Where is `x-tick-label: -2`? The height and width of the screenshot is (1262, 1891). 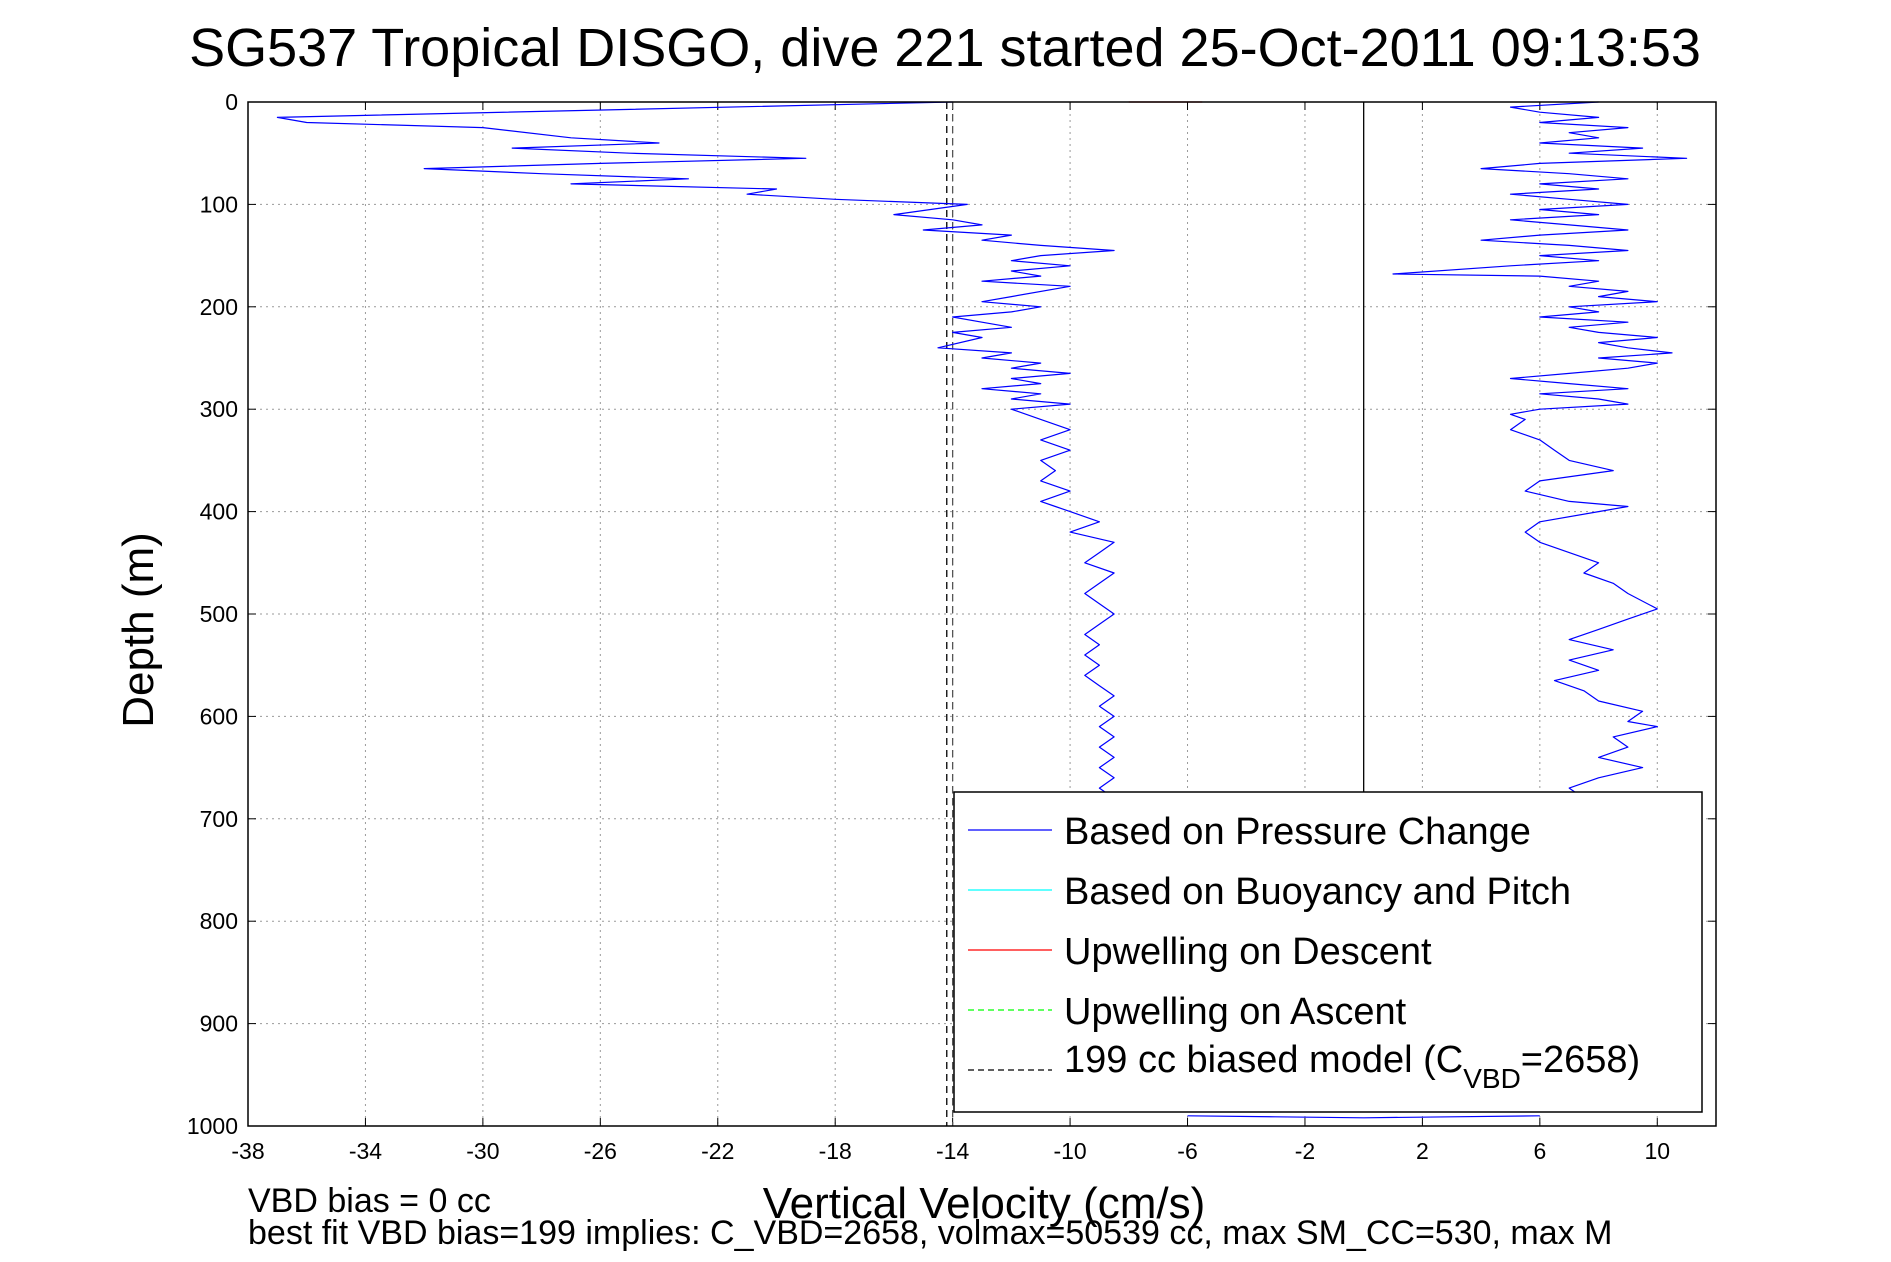
x-tick-label: -2 is located at coordinates (1305, 1151).